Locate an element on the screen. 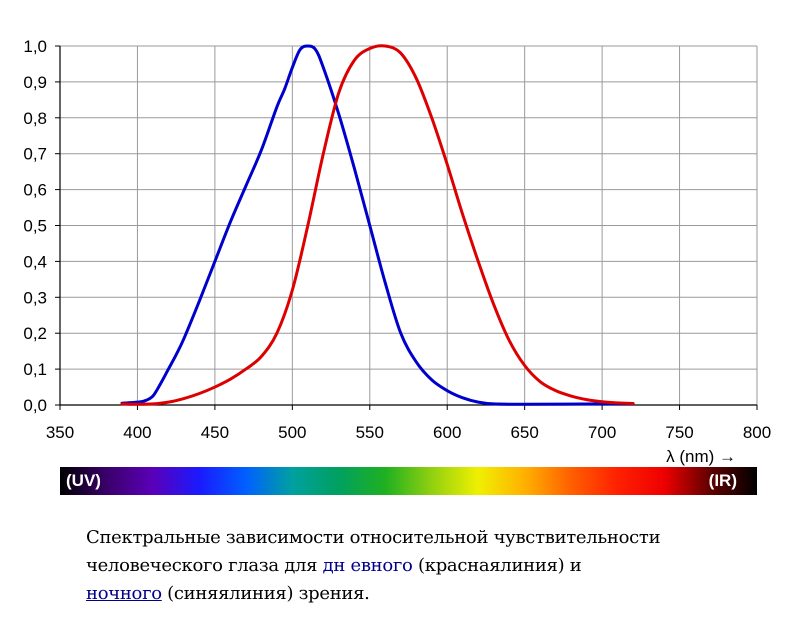 The height and width of the screenshot is (637, 793). x-tick-label: 400 is located at coordinates (137, 432).